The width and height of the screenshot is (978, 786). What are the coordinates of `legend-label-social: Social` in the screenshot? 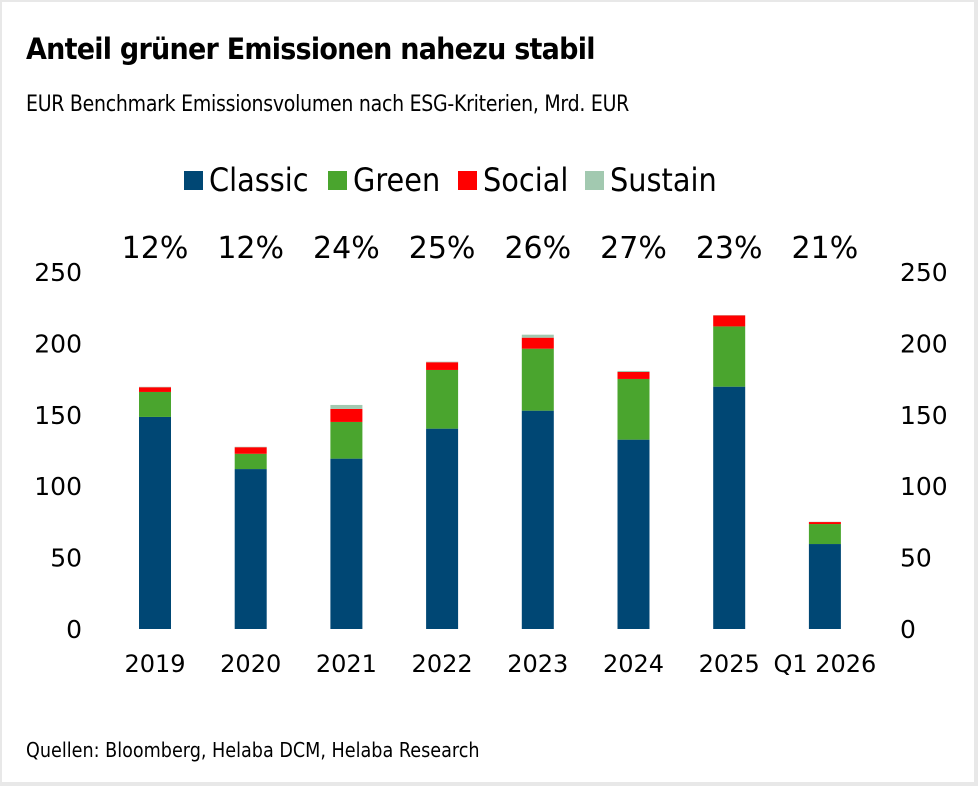 It's located at (525, 180).